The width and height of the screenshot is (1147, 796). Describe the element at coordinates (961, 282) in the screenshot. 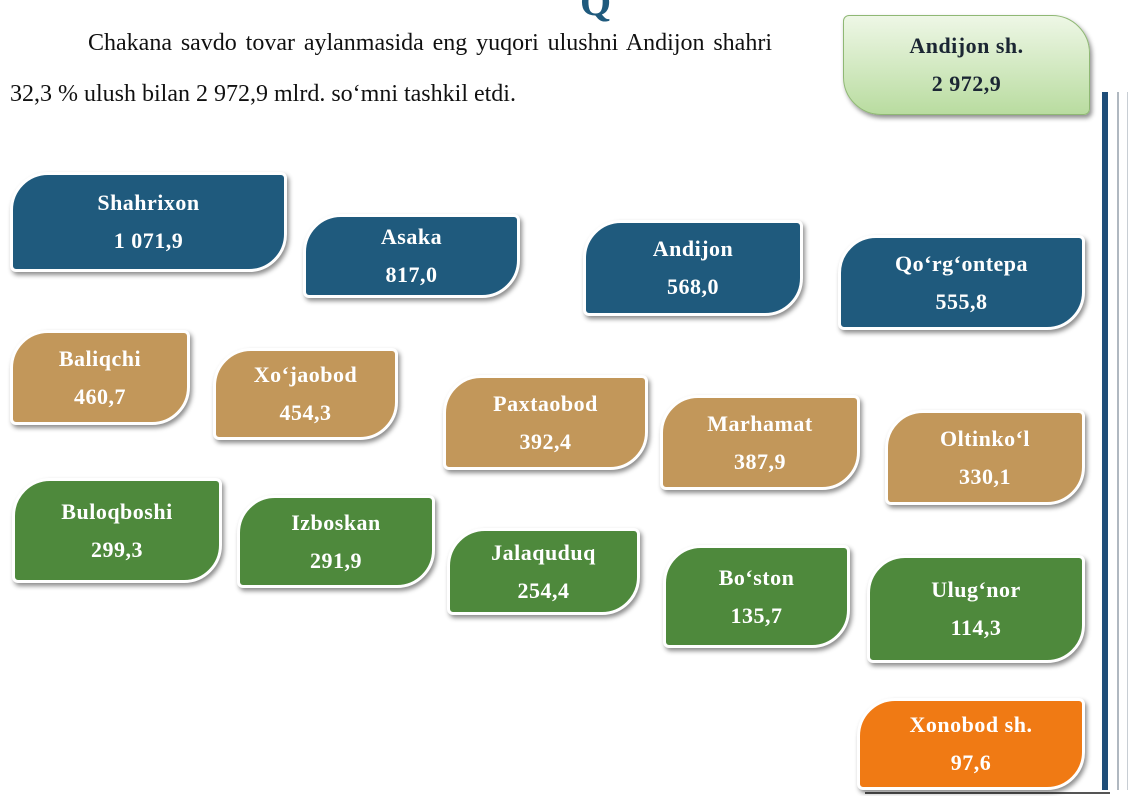

I see `district-box: Qo‘rg‘ontepa 555,8` at that location.